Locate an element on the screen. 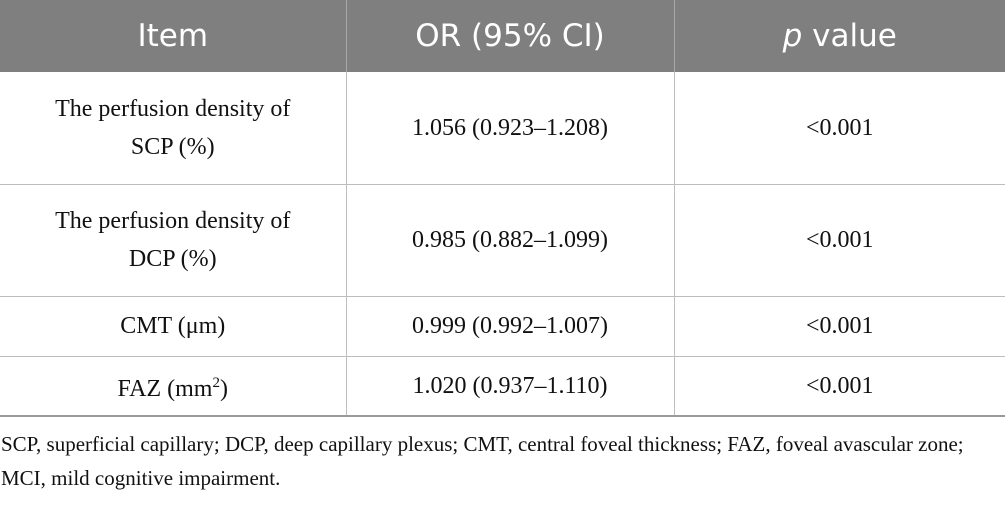 This screenshot has height=509, width=1005. cell-or: 1.020 (0.937–1.110) is located at coordinates (509, 386).